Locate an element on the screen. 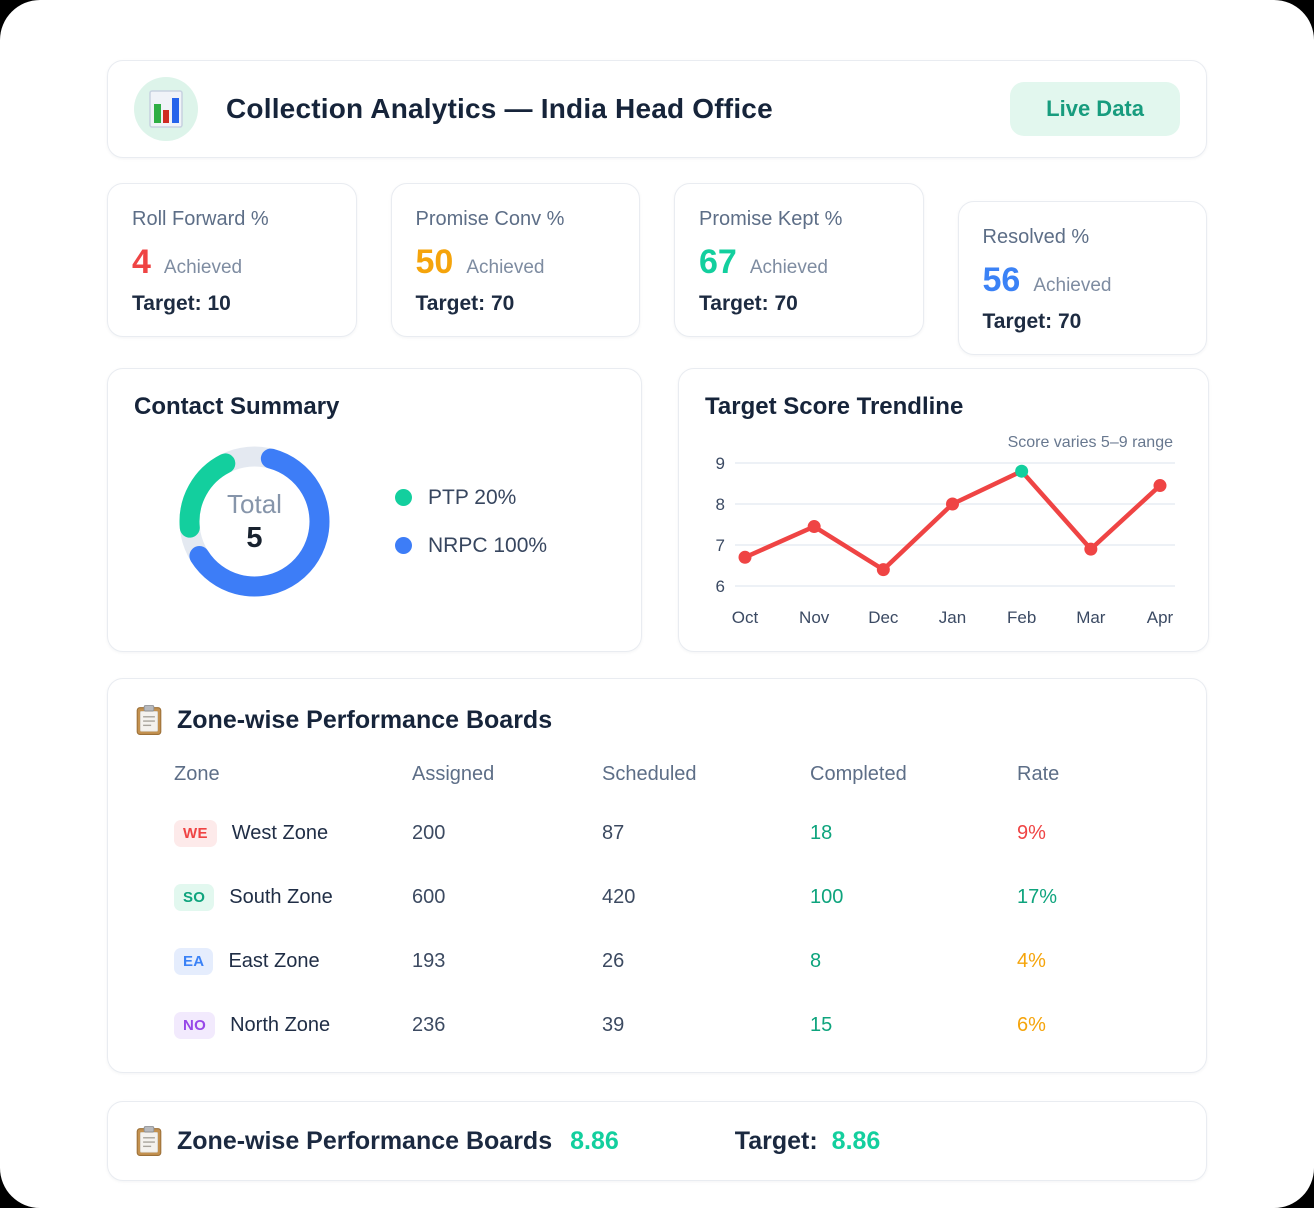 The width and height of the screenshot is (1314, 1208). scheduled-cell: 39 is located at coordinates (613, 1024).